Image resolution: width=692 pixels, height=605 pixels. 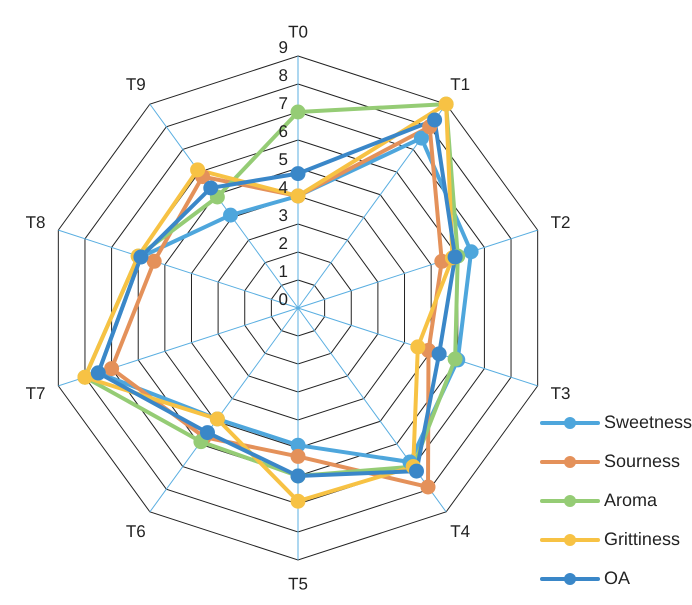 What do you see at coordinates (36, 222) in the screenshot?
I see `spoke-label: T8` at bounding box center [36, 222].